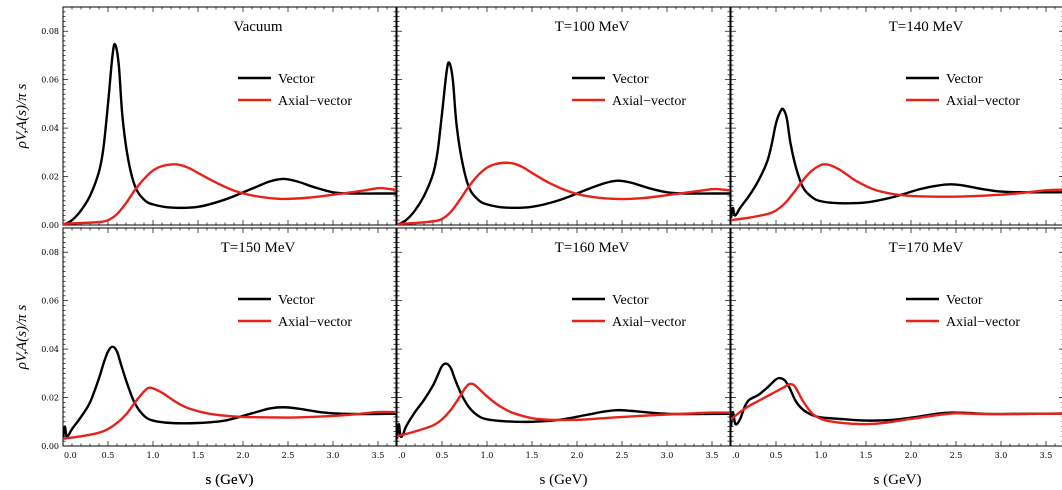 Image resolution: width=1062 pixels, height=490 pixels. I want to click on panel-2: T=100 MeV Vector Axial−vector, so click(563, 116).